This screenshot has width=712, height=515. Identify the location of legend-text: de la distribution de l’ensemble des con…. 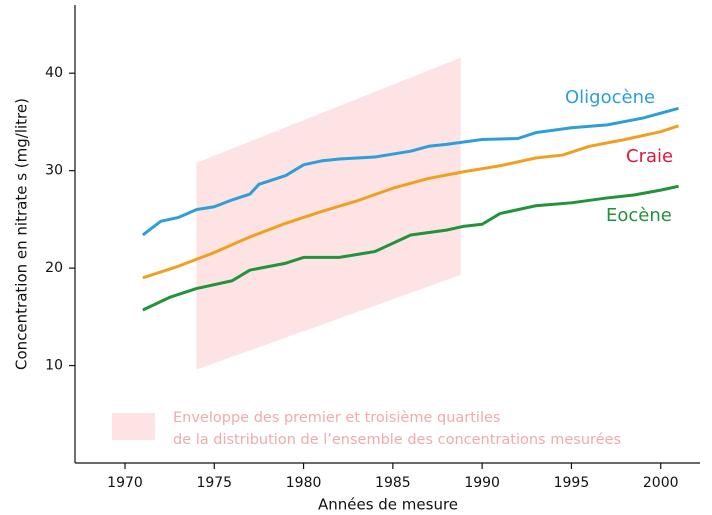
(397, 440).